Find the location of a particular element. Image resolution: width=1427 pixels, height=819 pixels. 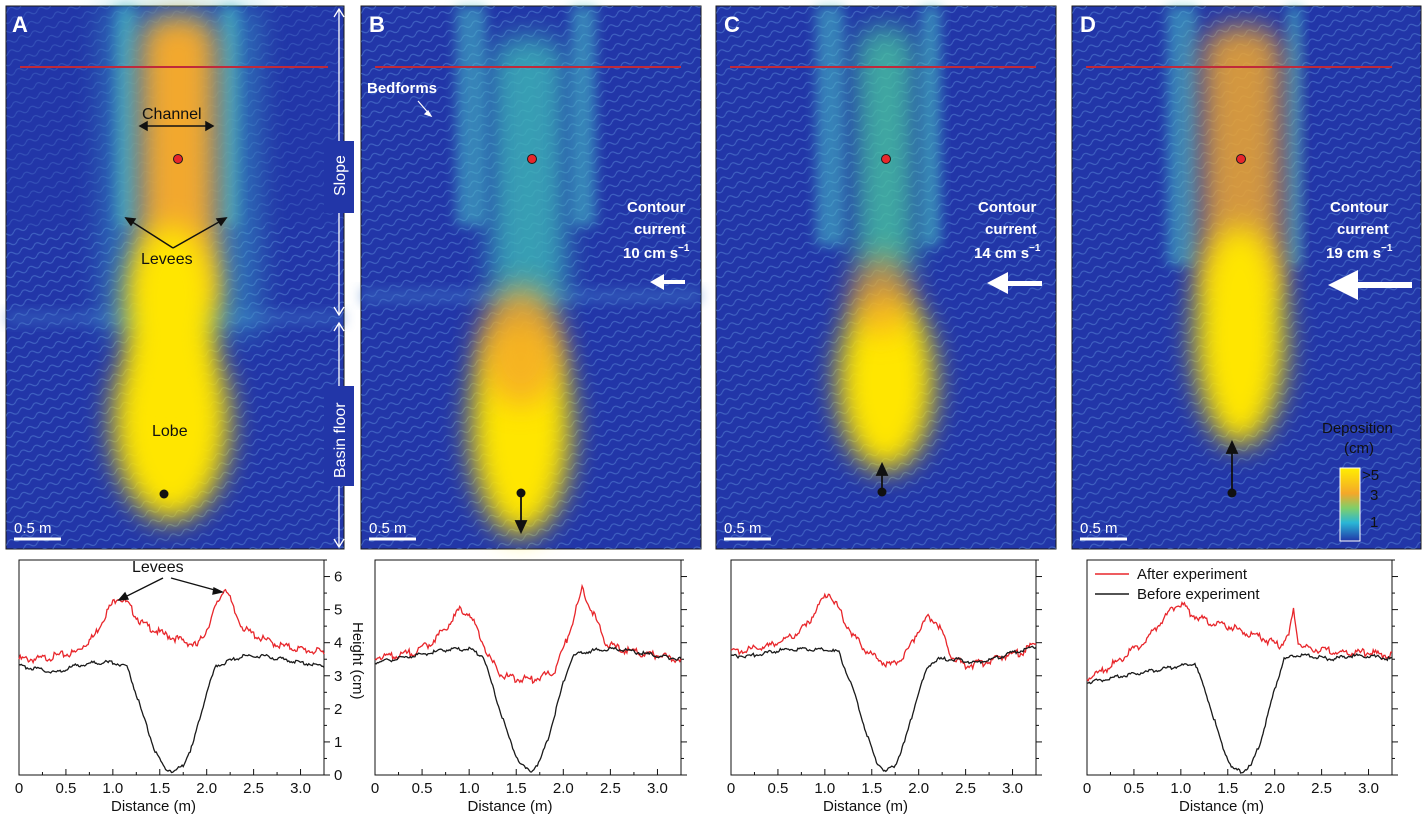

y-tick-label-a: 6 is located at coordinates (338, 577).